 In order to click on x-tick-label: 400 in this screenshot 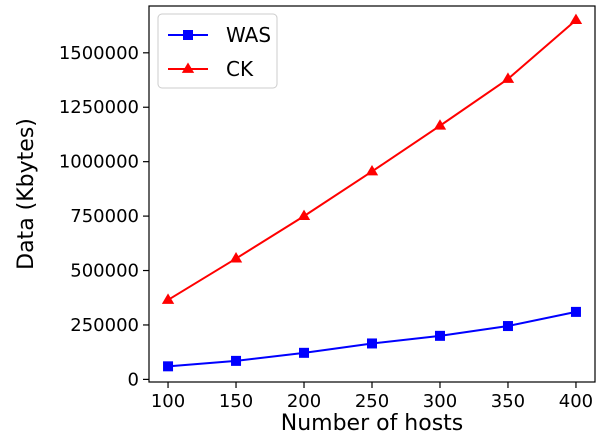, I will do `click(576, 401)`.